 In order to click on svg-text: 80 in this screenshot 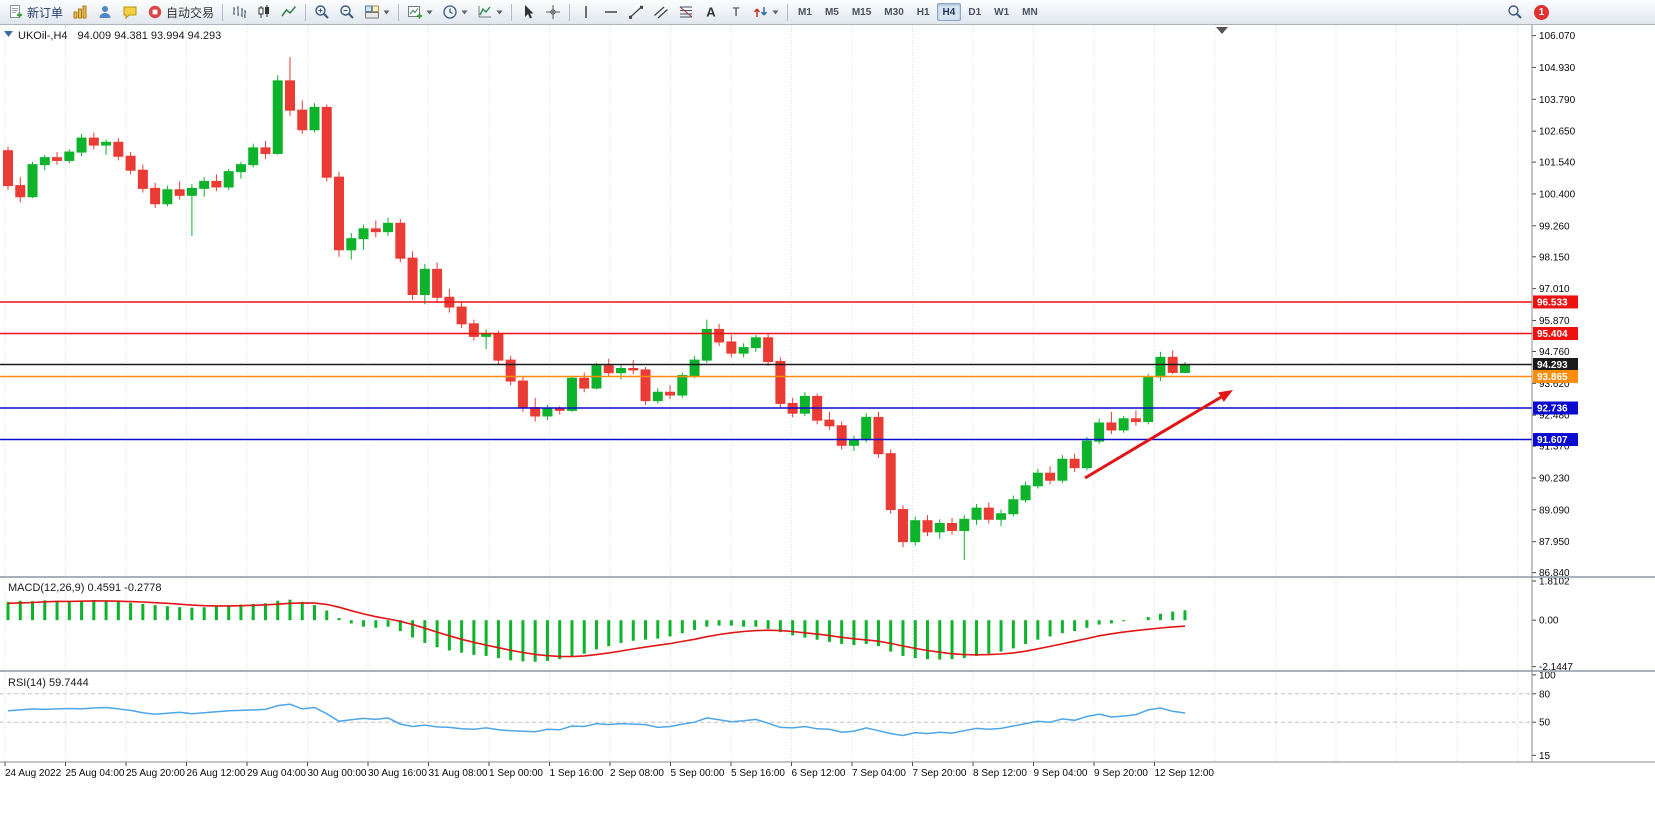, I will do `click(1545, 694)`.